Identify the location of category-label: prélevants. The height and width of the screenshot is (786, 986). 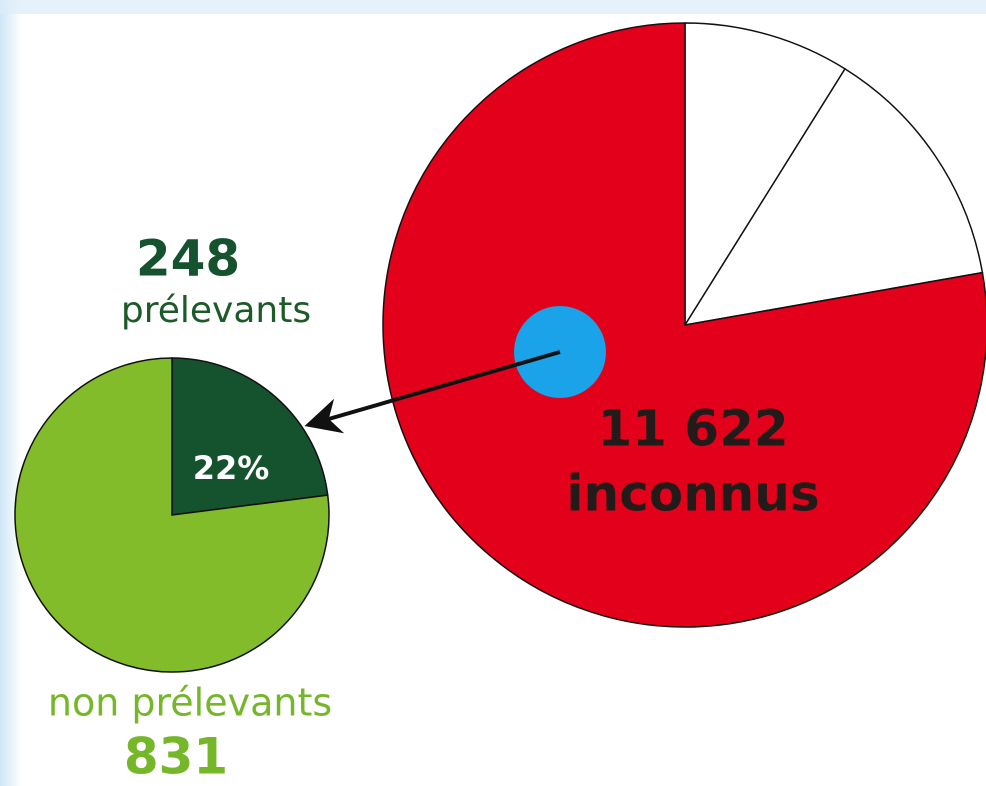
(216, 310).